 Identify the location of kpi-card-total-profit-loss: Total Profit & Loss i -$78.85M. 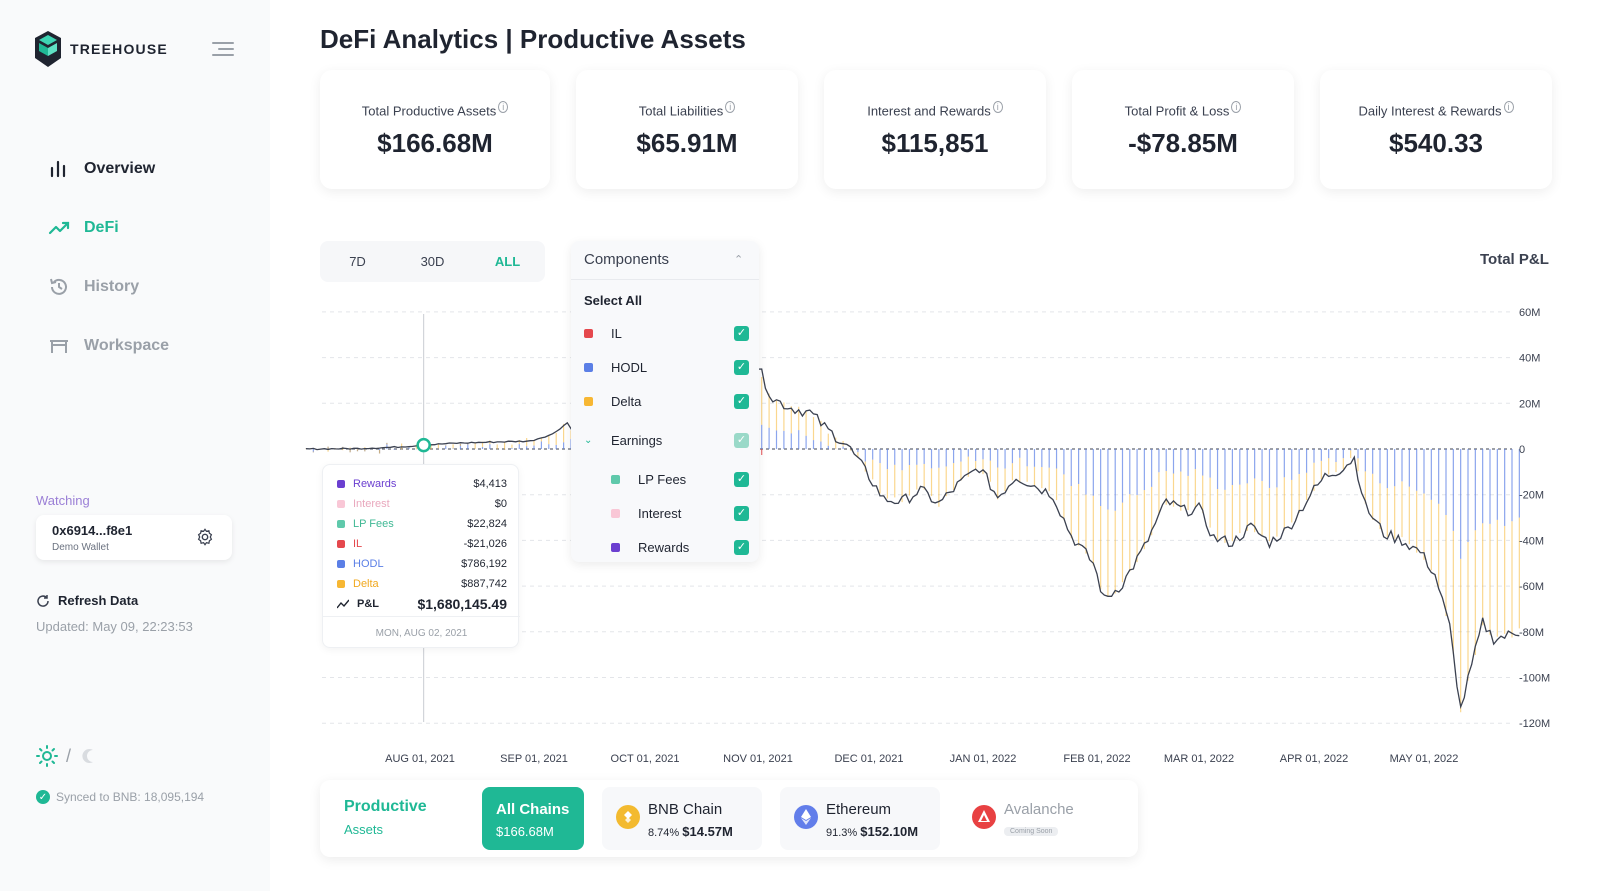
(1183, 129).